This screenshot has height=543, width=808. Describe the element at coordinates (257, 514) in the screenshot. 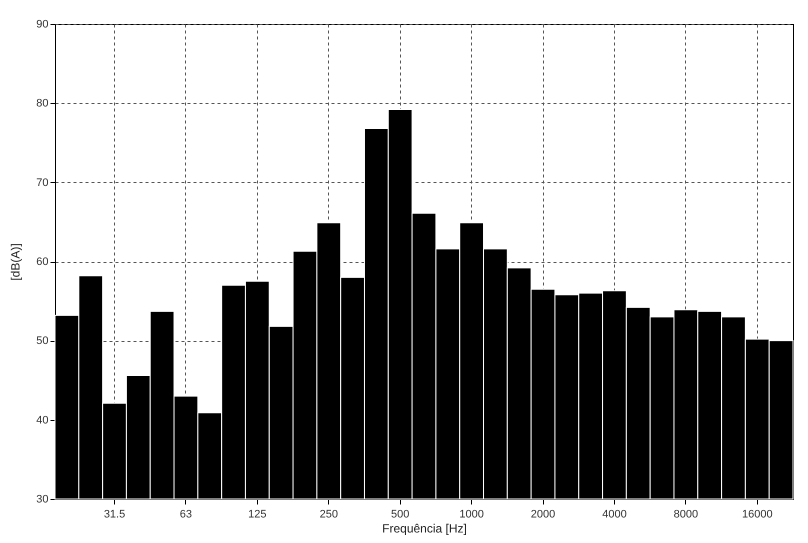

I see `x-tick-label: 125` at that location.